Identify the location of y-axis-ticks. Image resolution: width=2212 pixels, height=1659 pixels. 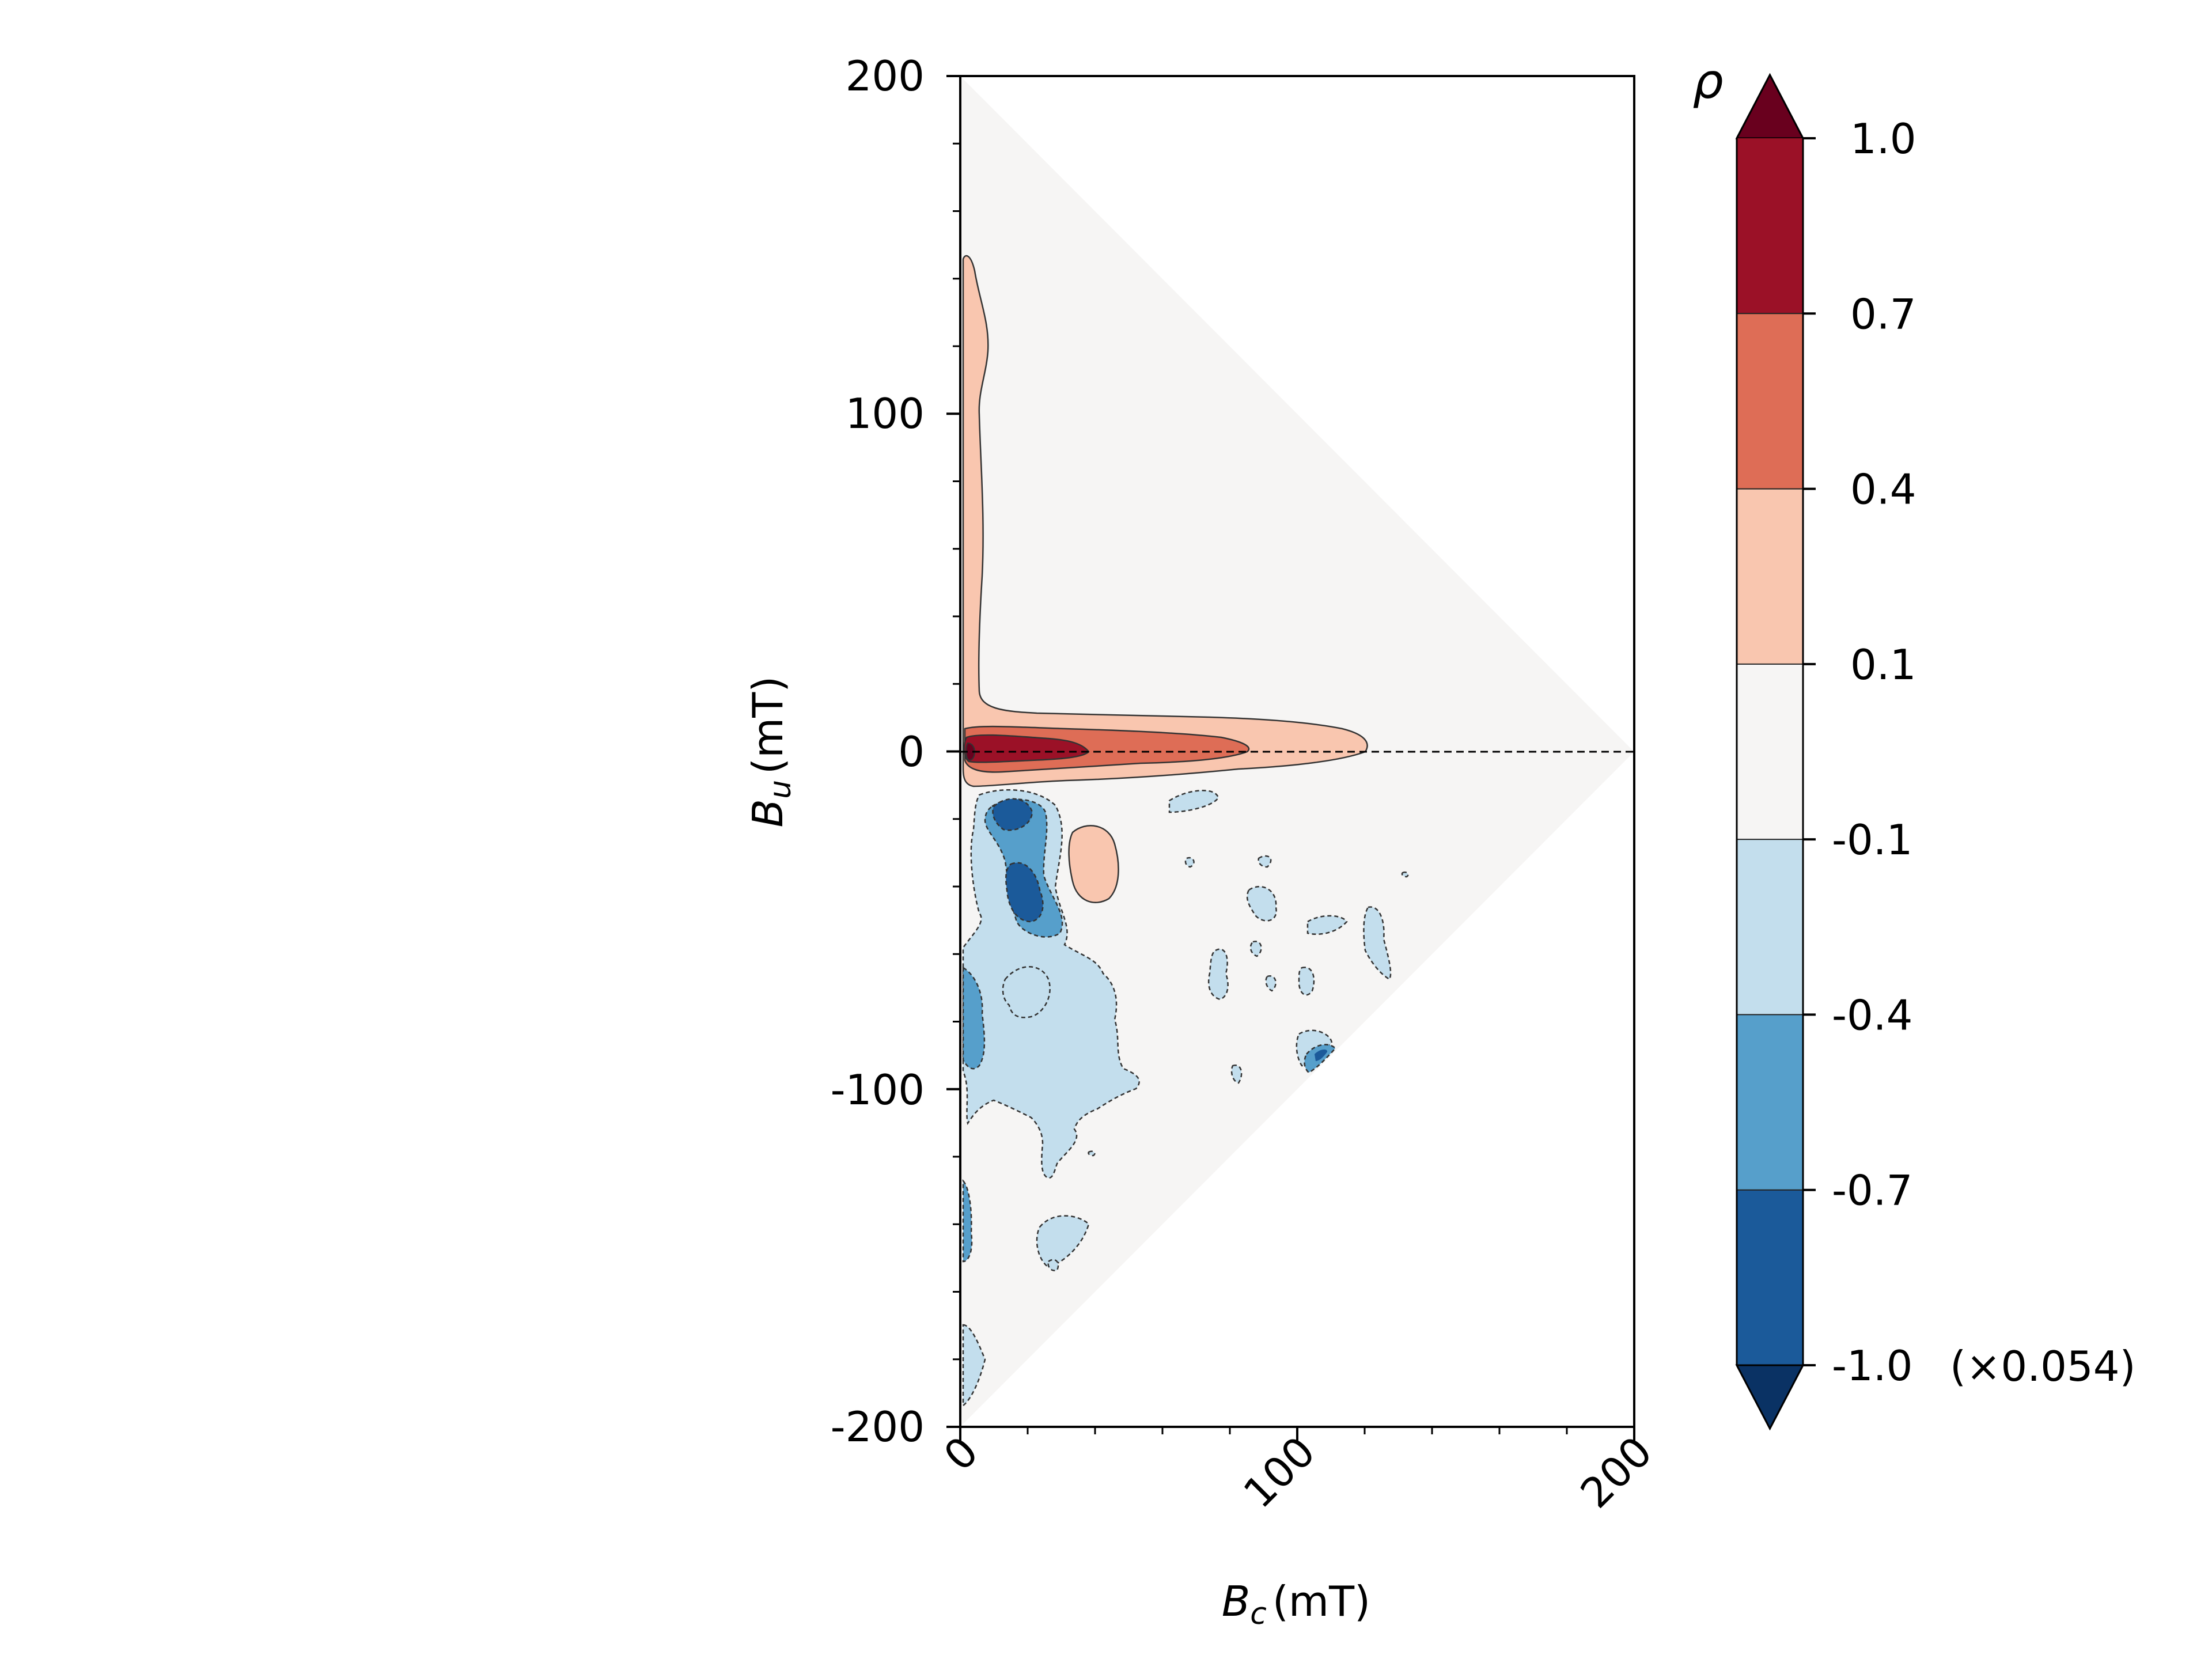
(953, 751).